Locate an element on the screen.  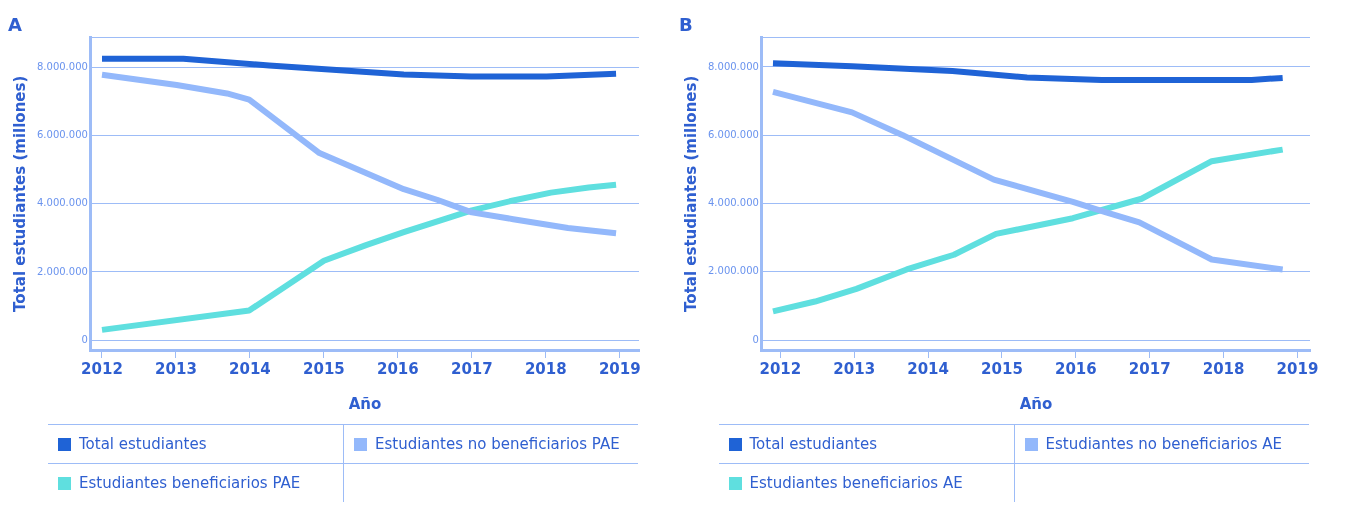
chart-title: B is located at coordinates (685, 25).